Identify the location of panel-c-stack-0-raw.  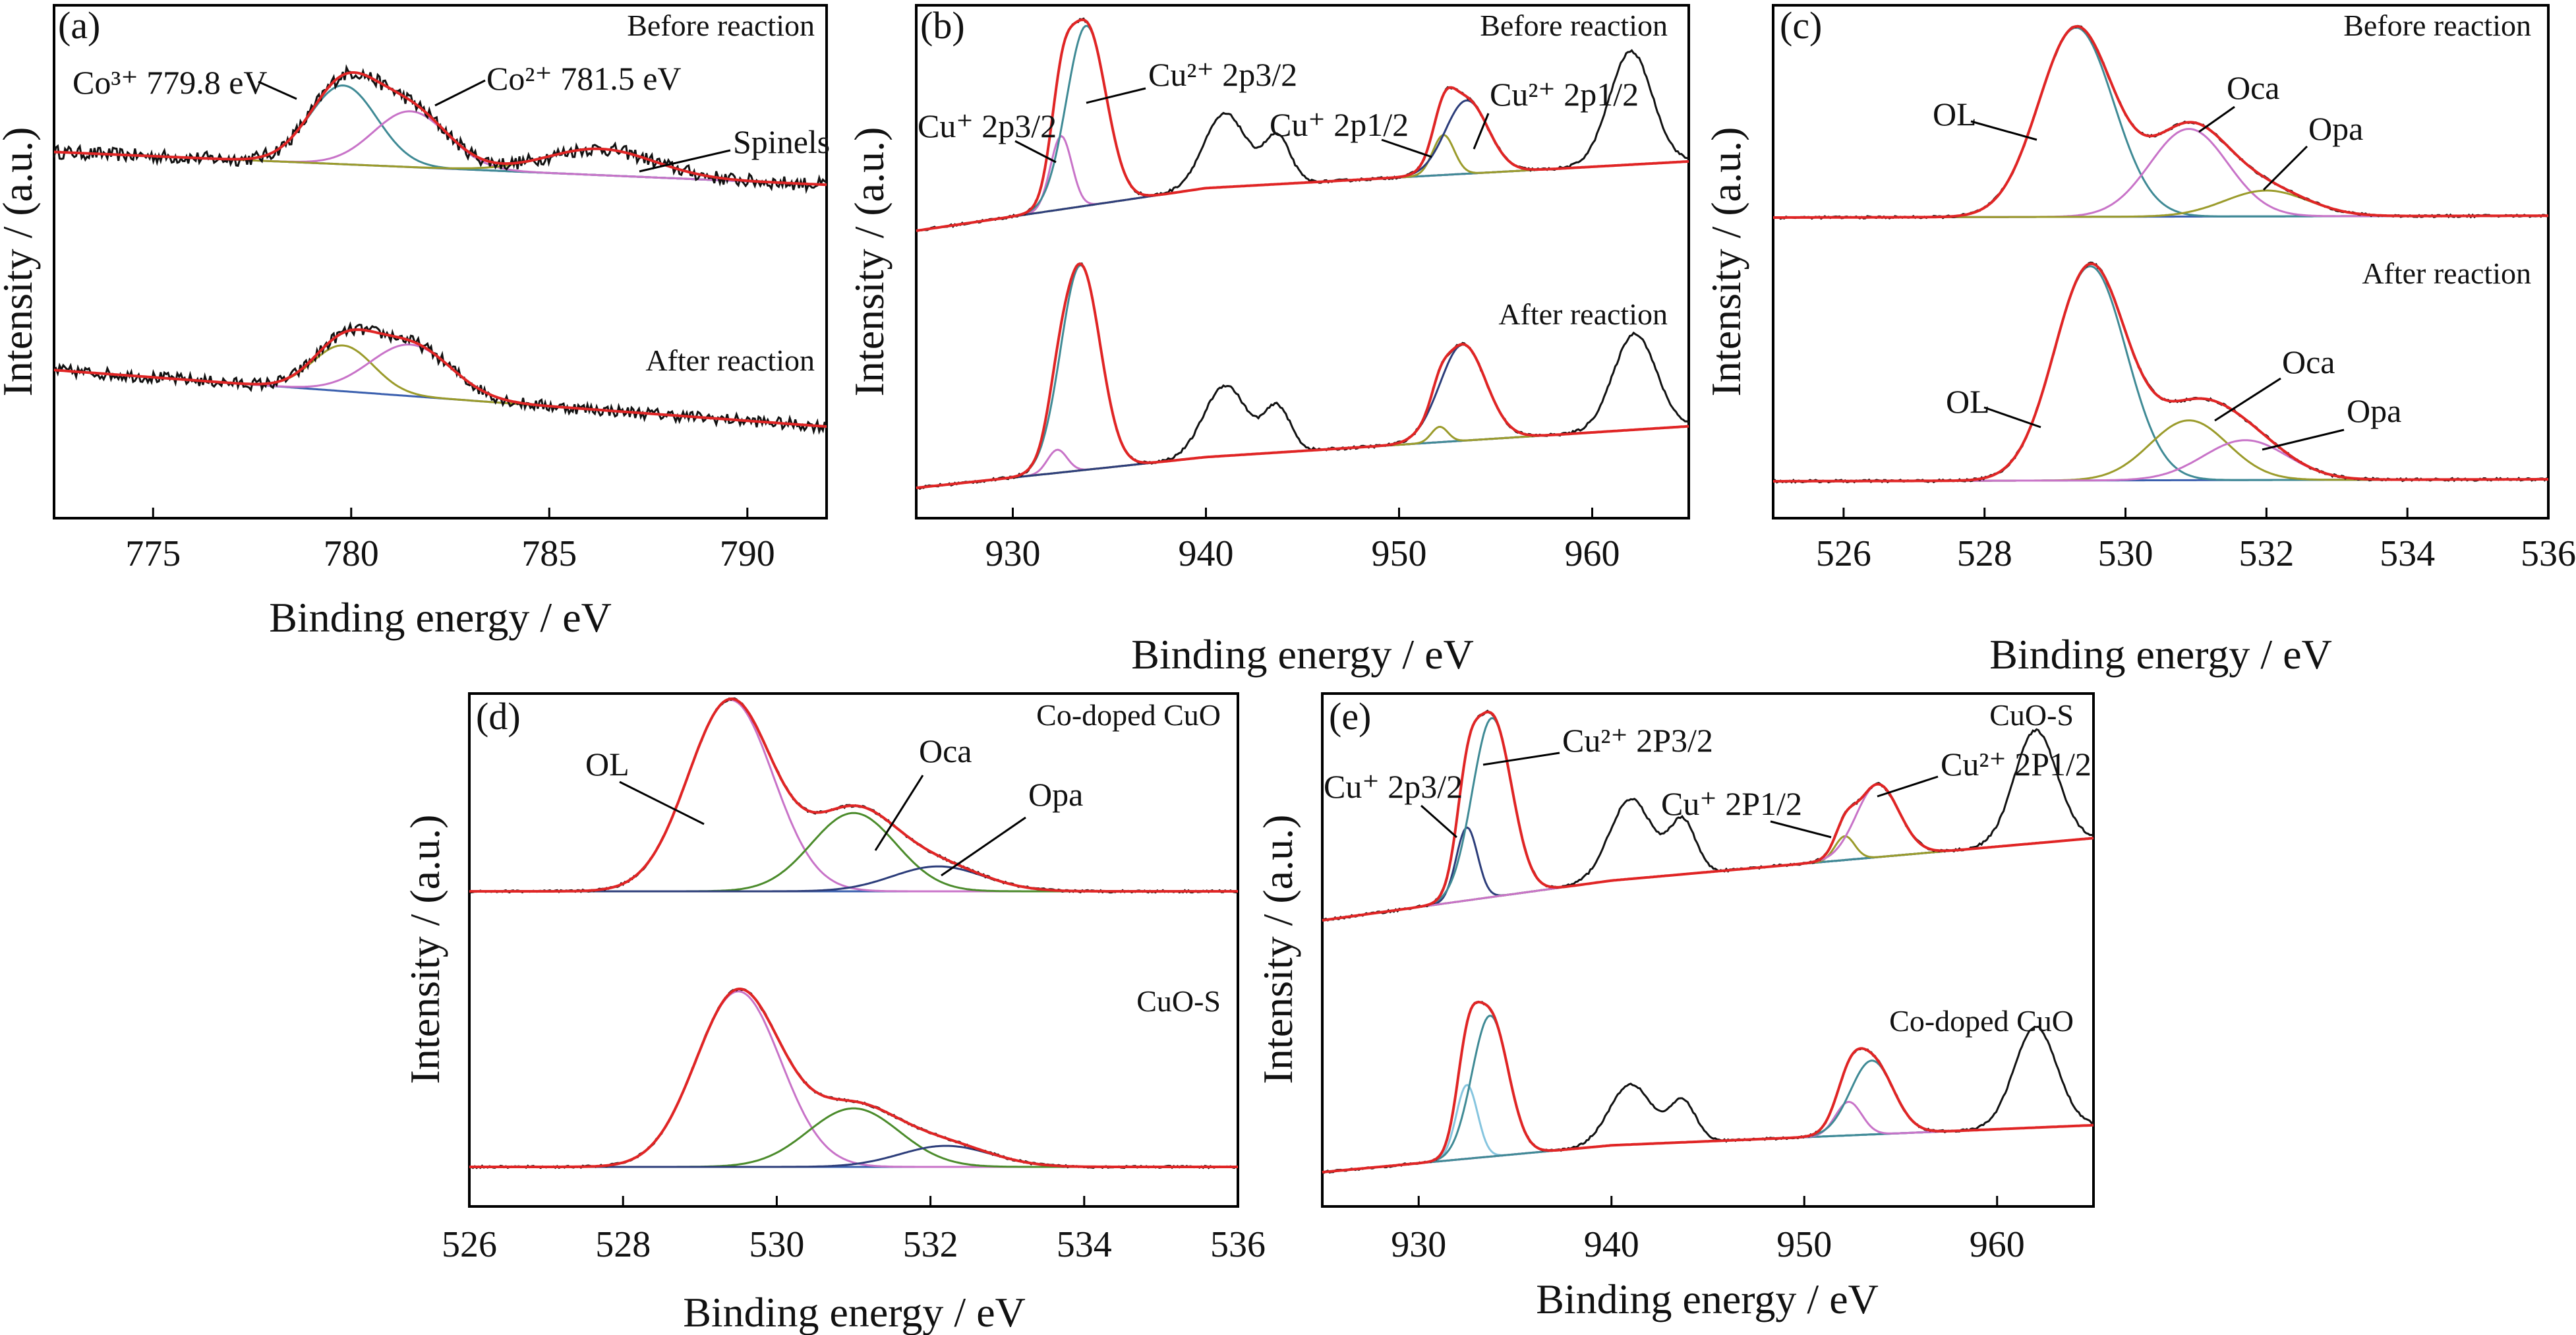
(2160, 122).